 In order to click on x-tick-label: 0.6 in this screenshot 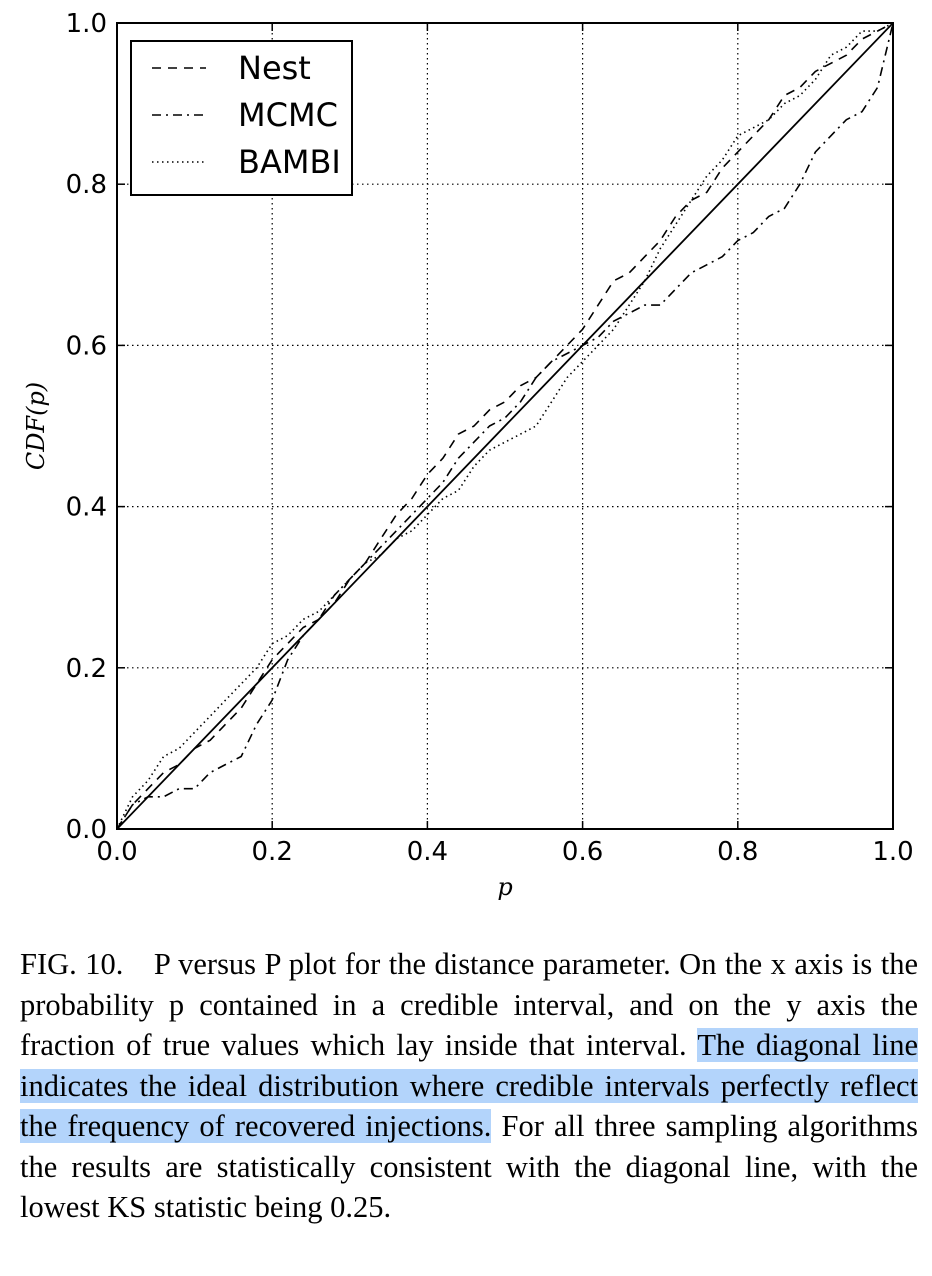, I will do `click(582, 852)`.